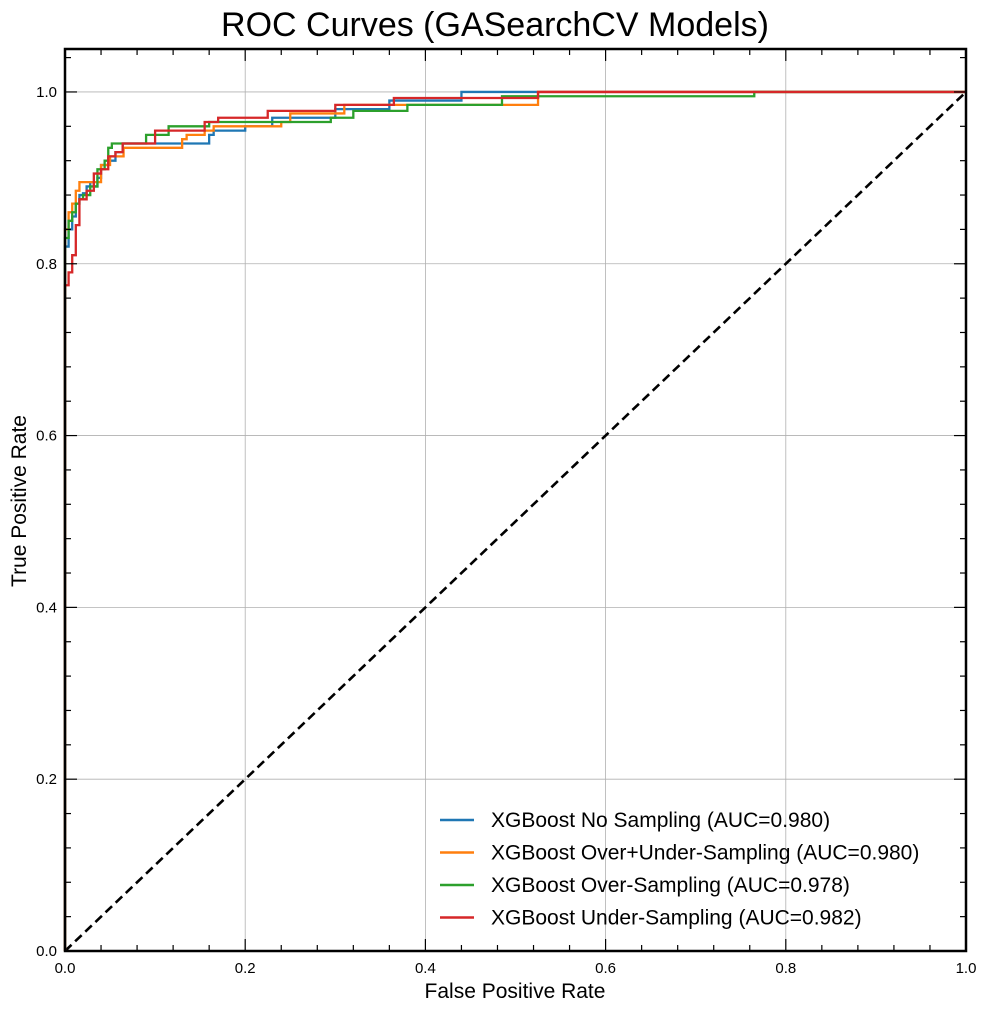 Image resolution: width=987 pixels, height=1011 pixels. Describe the element at coordinates (660, 820) in the screenshot. I see `legend-entry-label: XGBoost No Sampling (AUC=0.980)` at that location.